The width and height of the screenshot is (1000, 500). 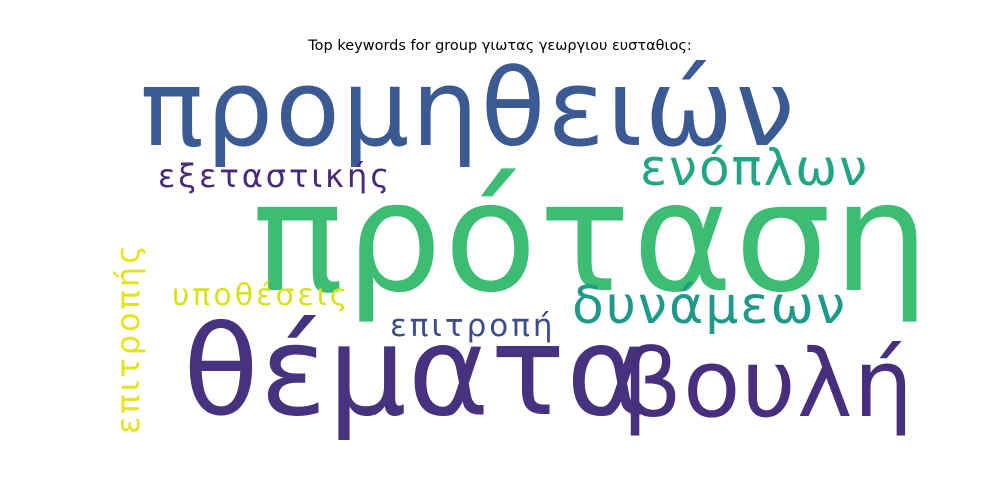 I want to click on word-ypotheseis: υποθέσεις, so click(x=261, y=295).